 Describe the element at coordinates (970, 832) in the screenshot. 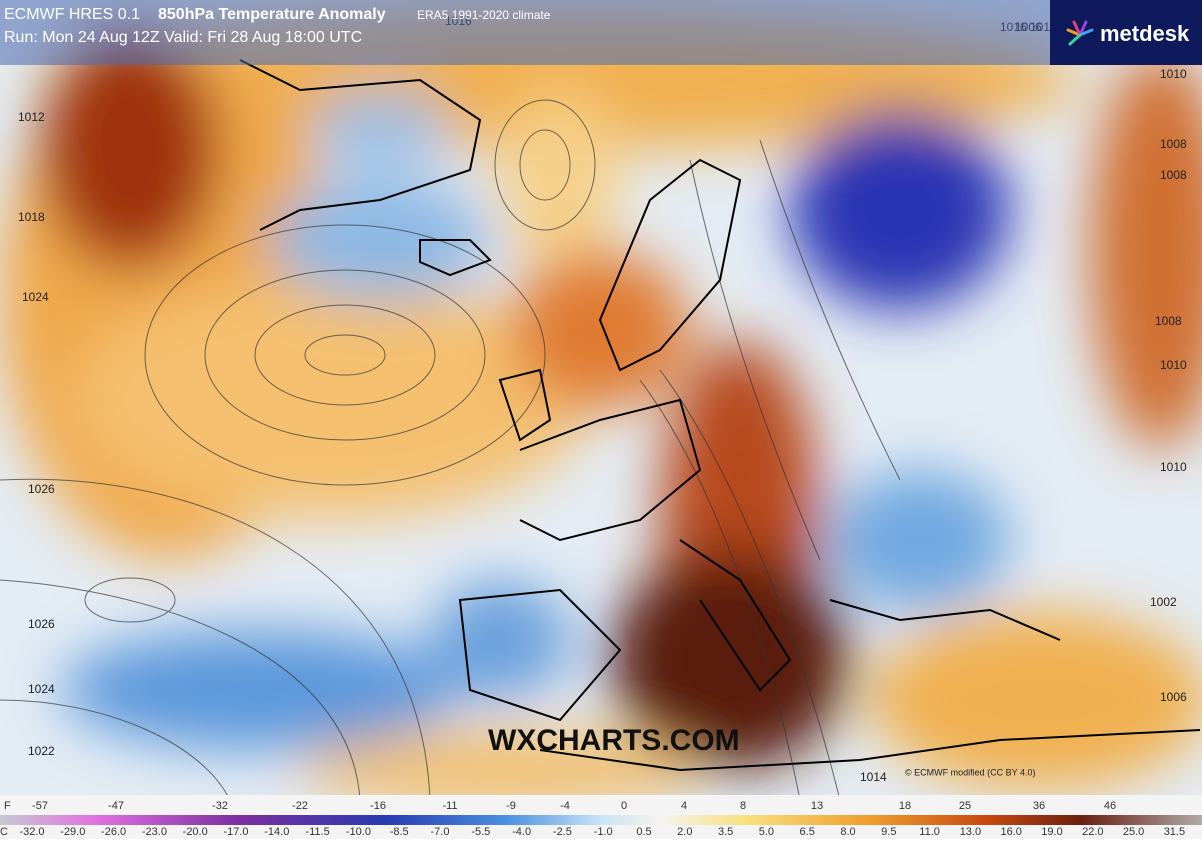

I see `c-label: 13.0` at that location.